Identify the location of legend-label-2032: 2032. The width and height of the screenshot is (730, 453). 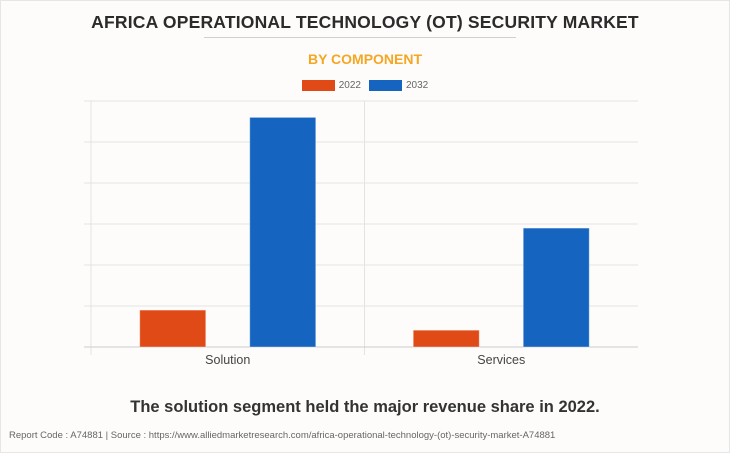
(417, 85).